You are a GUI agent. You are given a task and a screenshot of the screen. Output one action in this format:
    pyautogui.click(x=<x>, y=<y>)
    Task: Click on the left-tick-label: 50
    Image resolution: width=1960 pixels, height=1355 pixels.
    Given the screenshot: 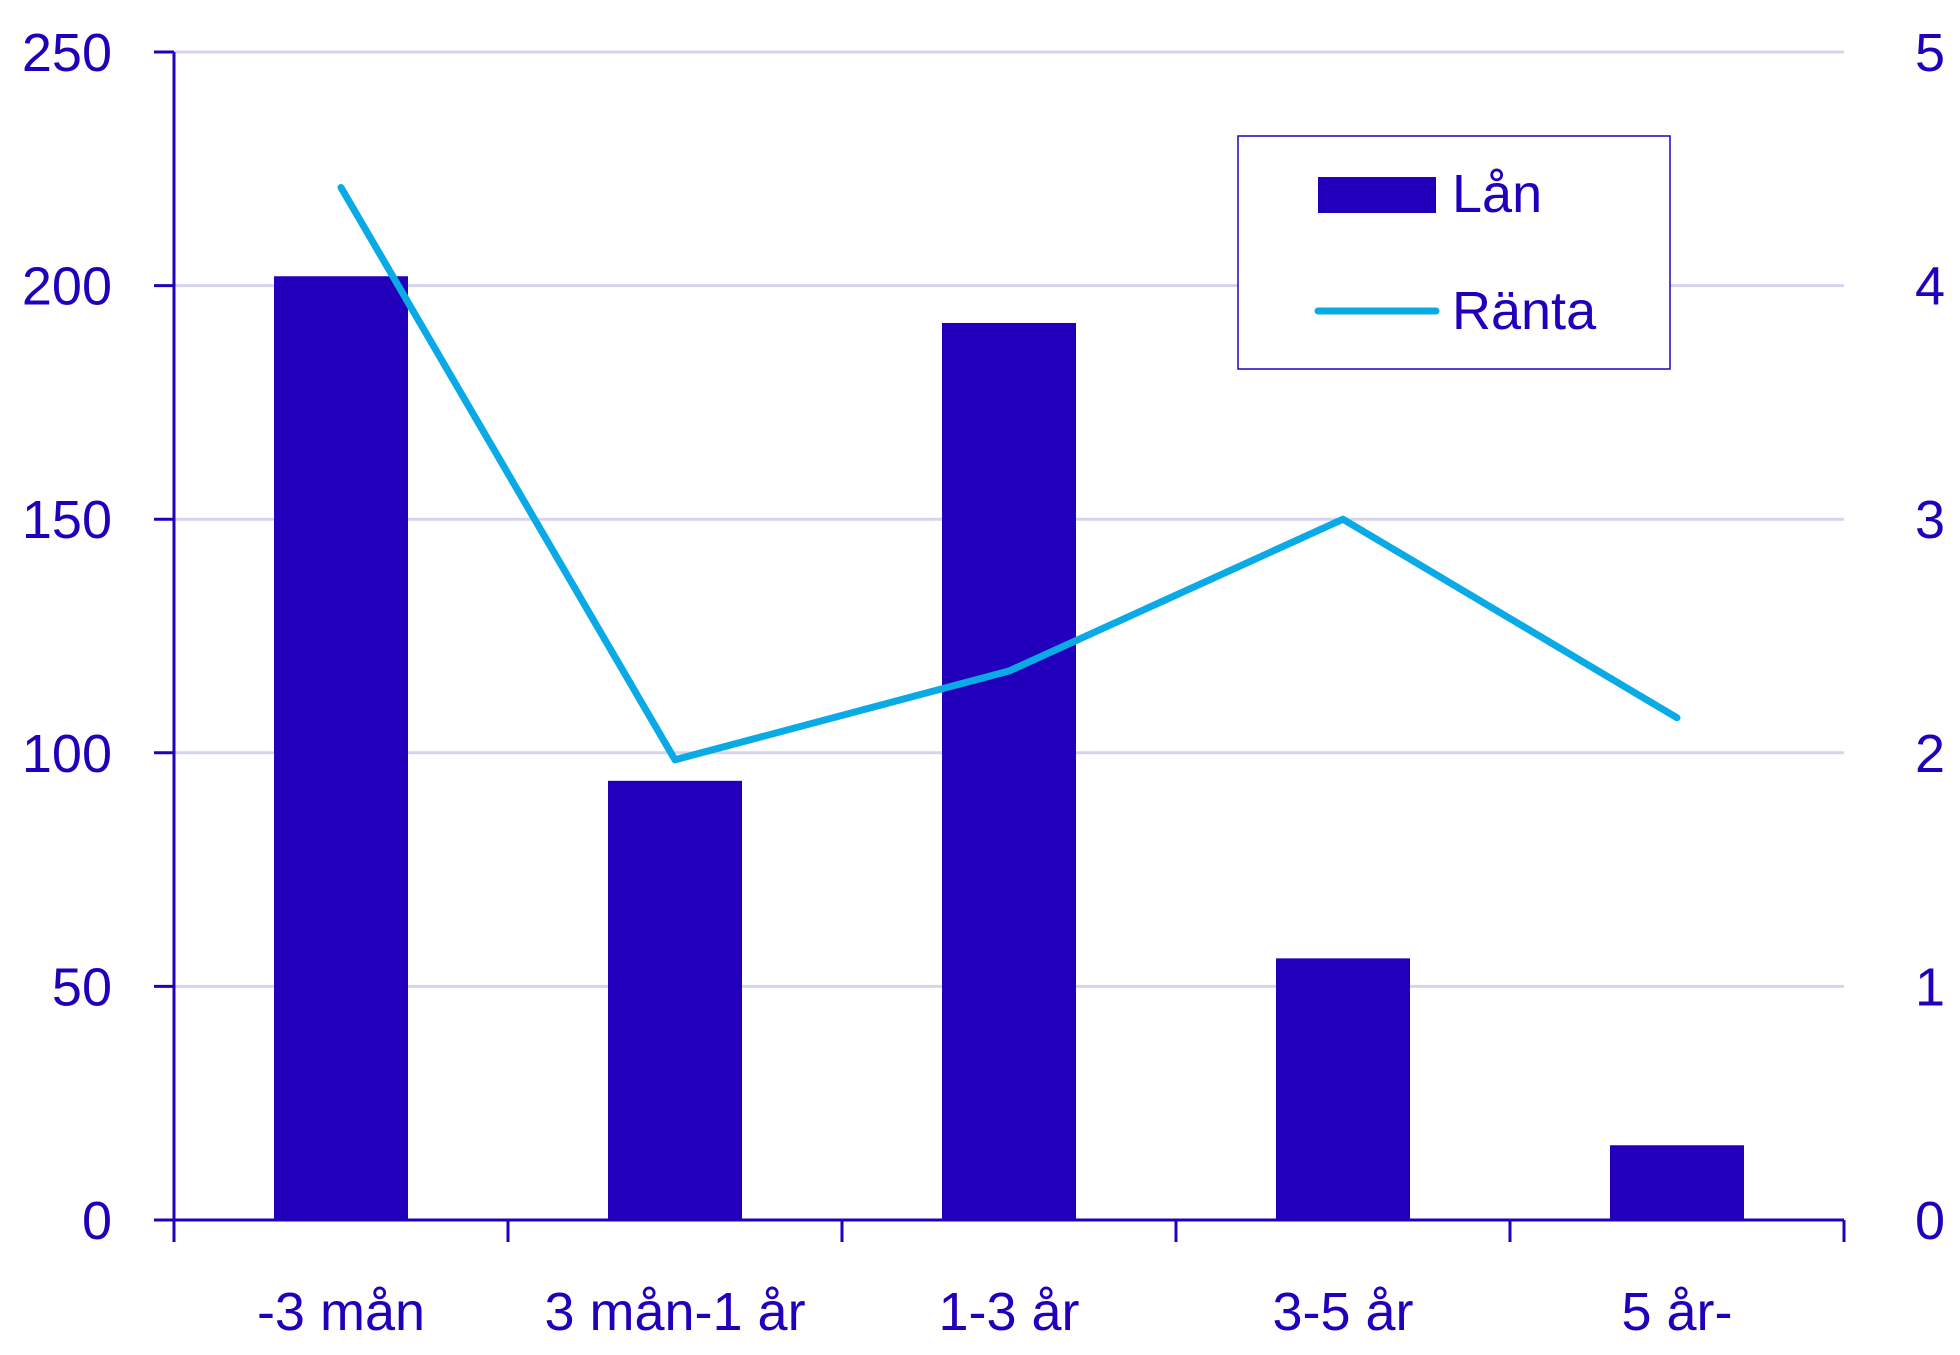 What is the action you would take?
    pyautogui.click(x=82, y=987)
    